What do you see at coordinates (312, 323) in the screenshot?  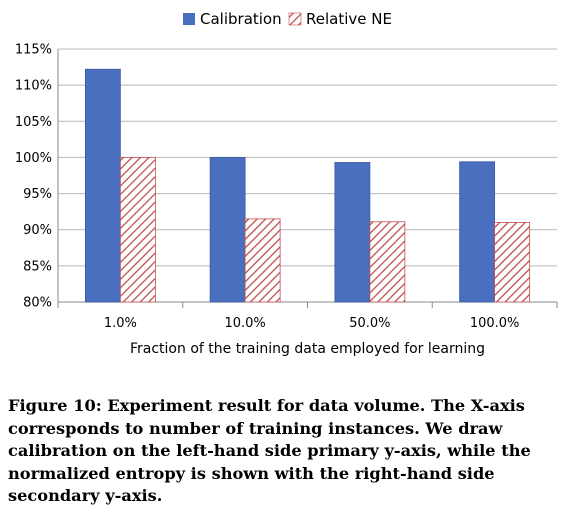 I see `x-tick-labels: 1.0% 10.0% 50.0% 100.0%` at bounding box center [312, 323].